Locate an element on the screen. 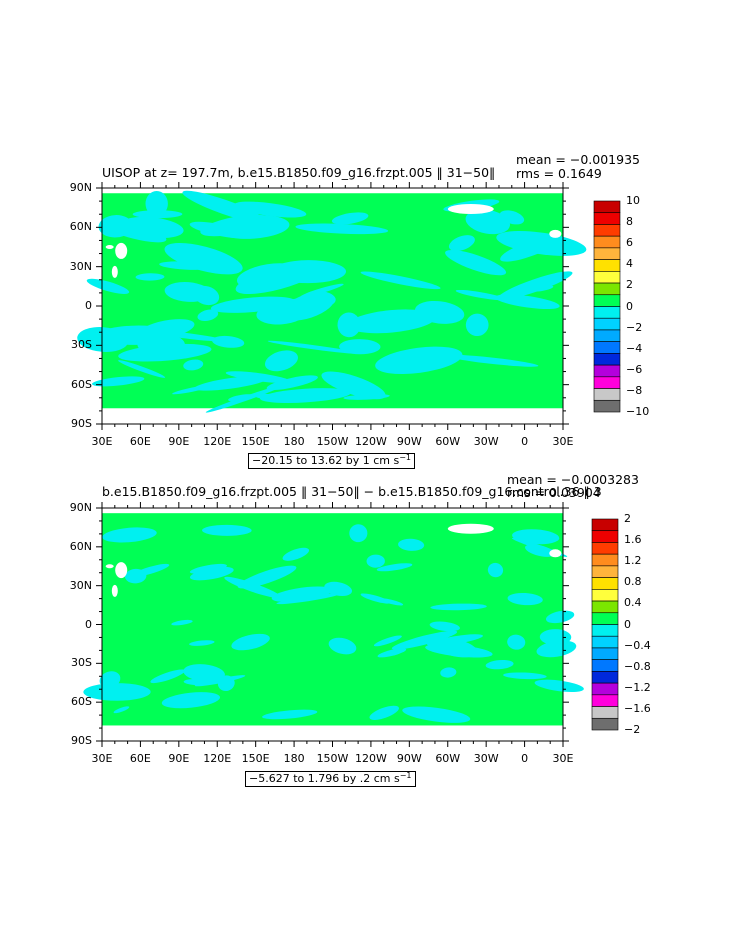  x-tick-label: 150W is located at coordinates (332, 441).